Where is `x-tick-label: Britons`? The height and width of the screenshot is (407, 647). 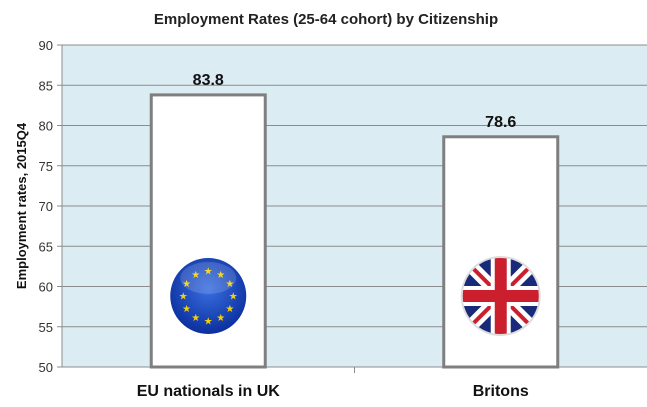
x-tick-label: Britons is located at coordinates (501, 391).